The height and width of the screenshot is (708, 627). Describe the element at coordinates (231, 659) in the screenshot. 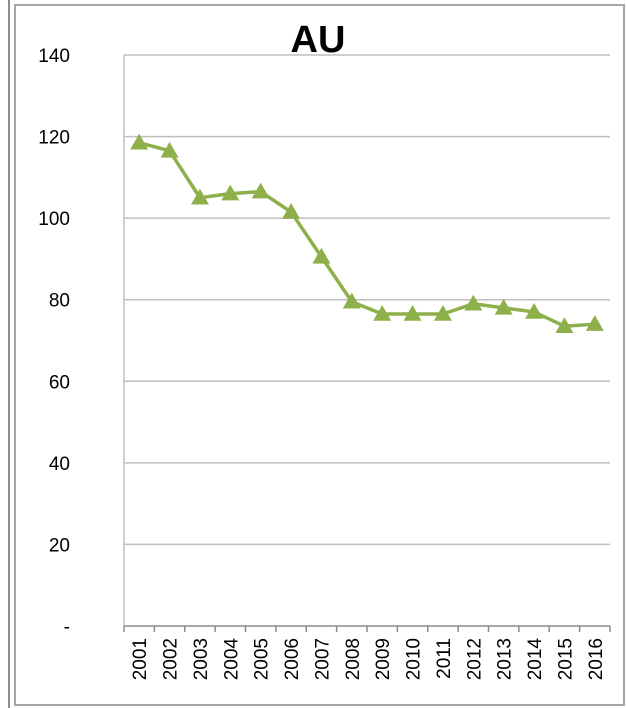

I see `x-tick-label: 2004` at that location.